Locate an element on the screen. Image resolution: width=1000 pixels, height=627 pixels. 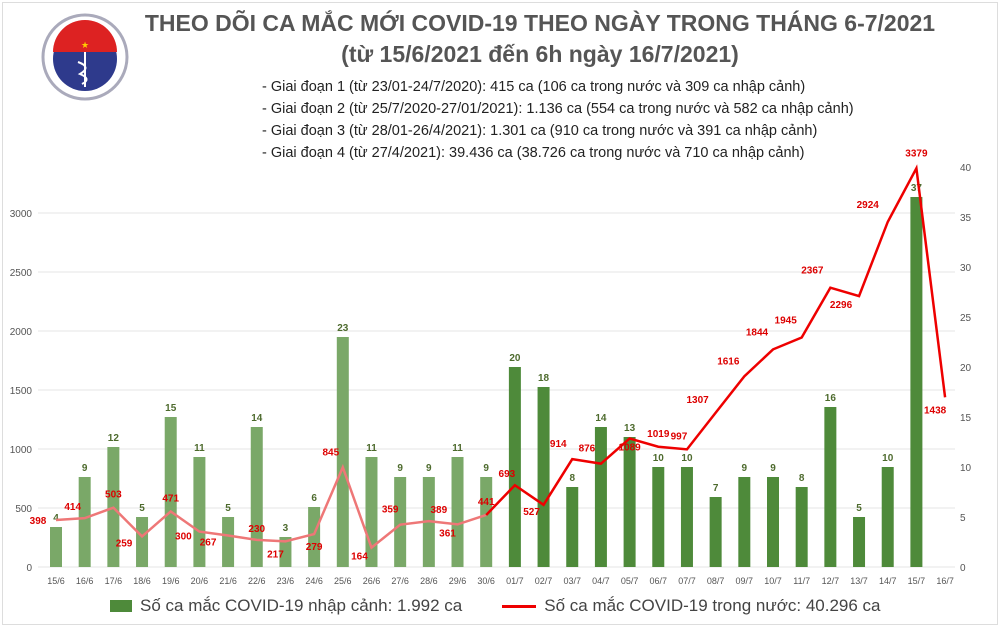
bar-label: 13 is located at coordinates (630, 428).